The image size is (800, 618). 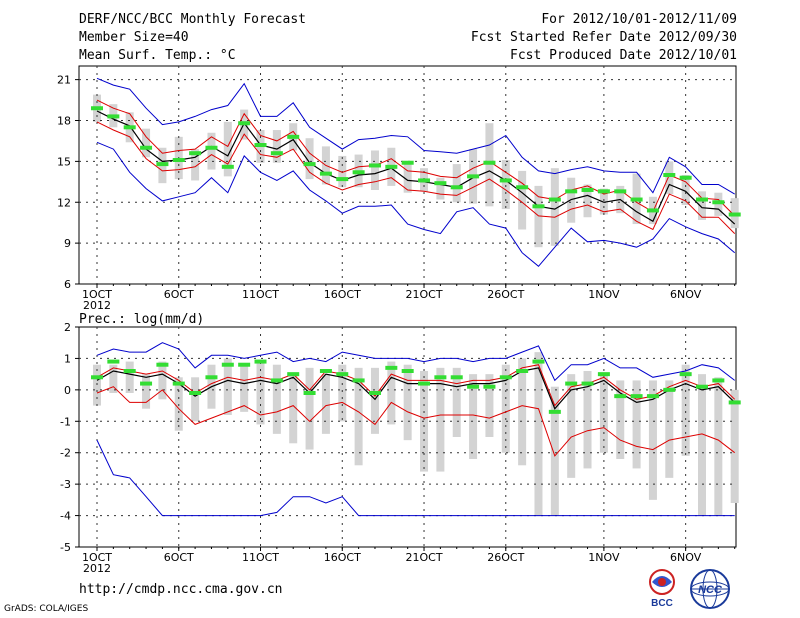 I want to click on ncc-logo-text: NCC, so click(x=710, y=590).